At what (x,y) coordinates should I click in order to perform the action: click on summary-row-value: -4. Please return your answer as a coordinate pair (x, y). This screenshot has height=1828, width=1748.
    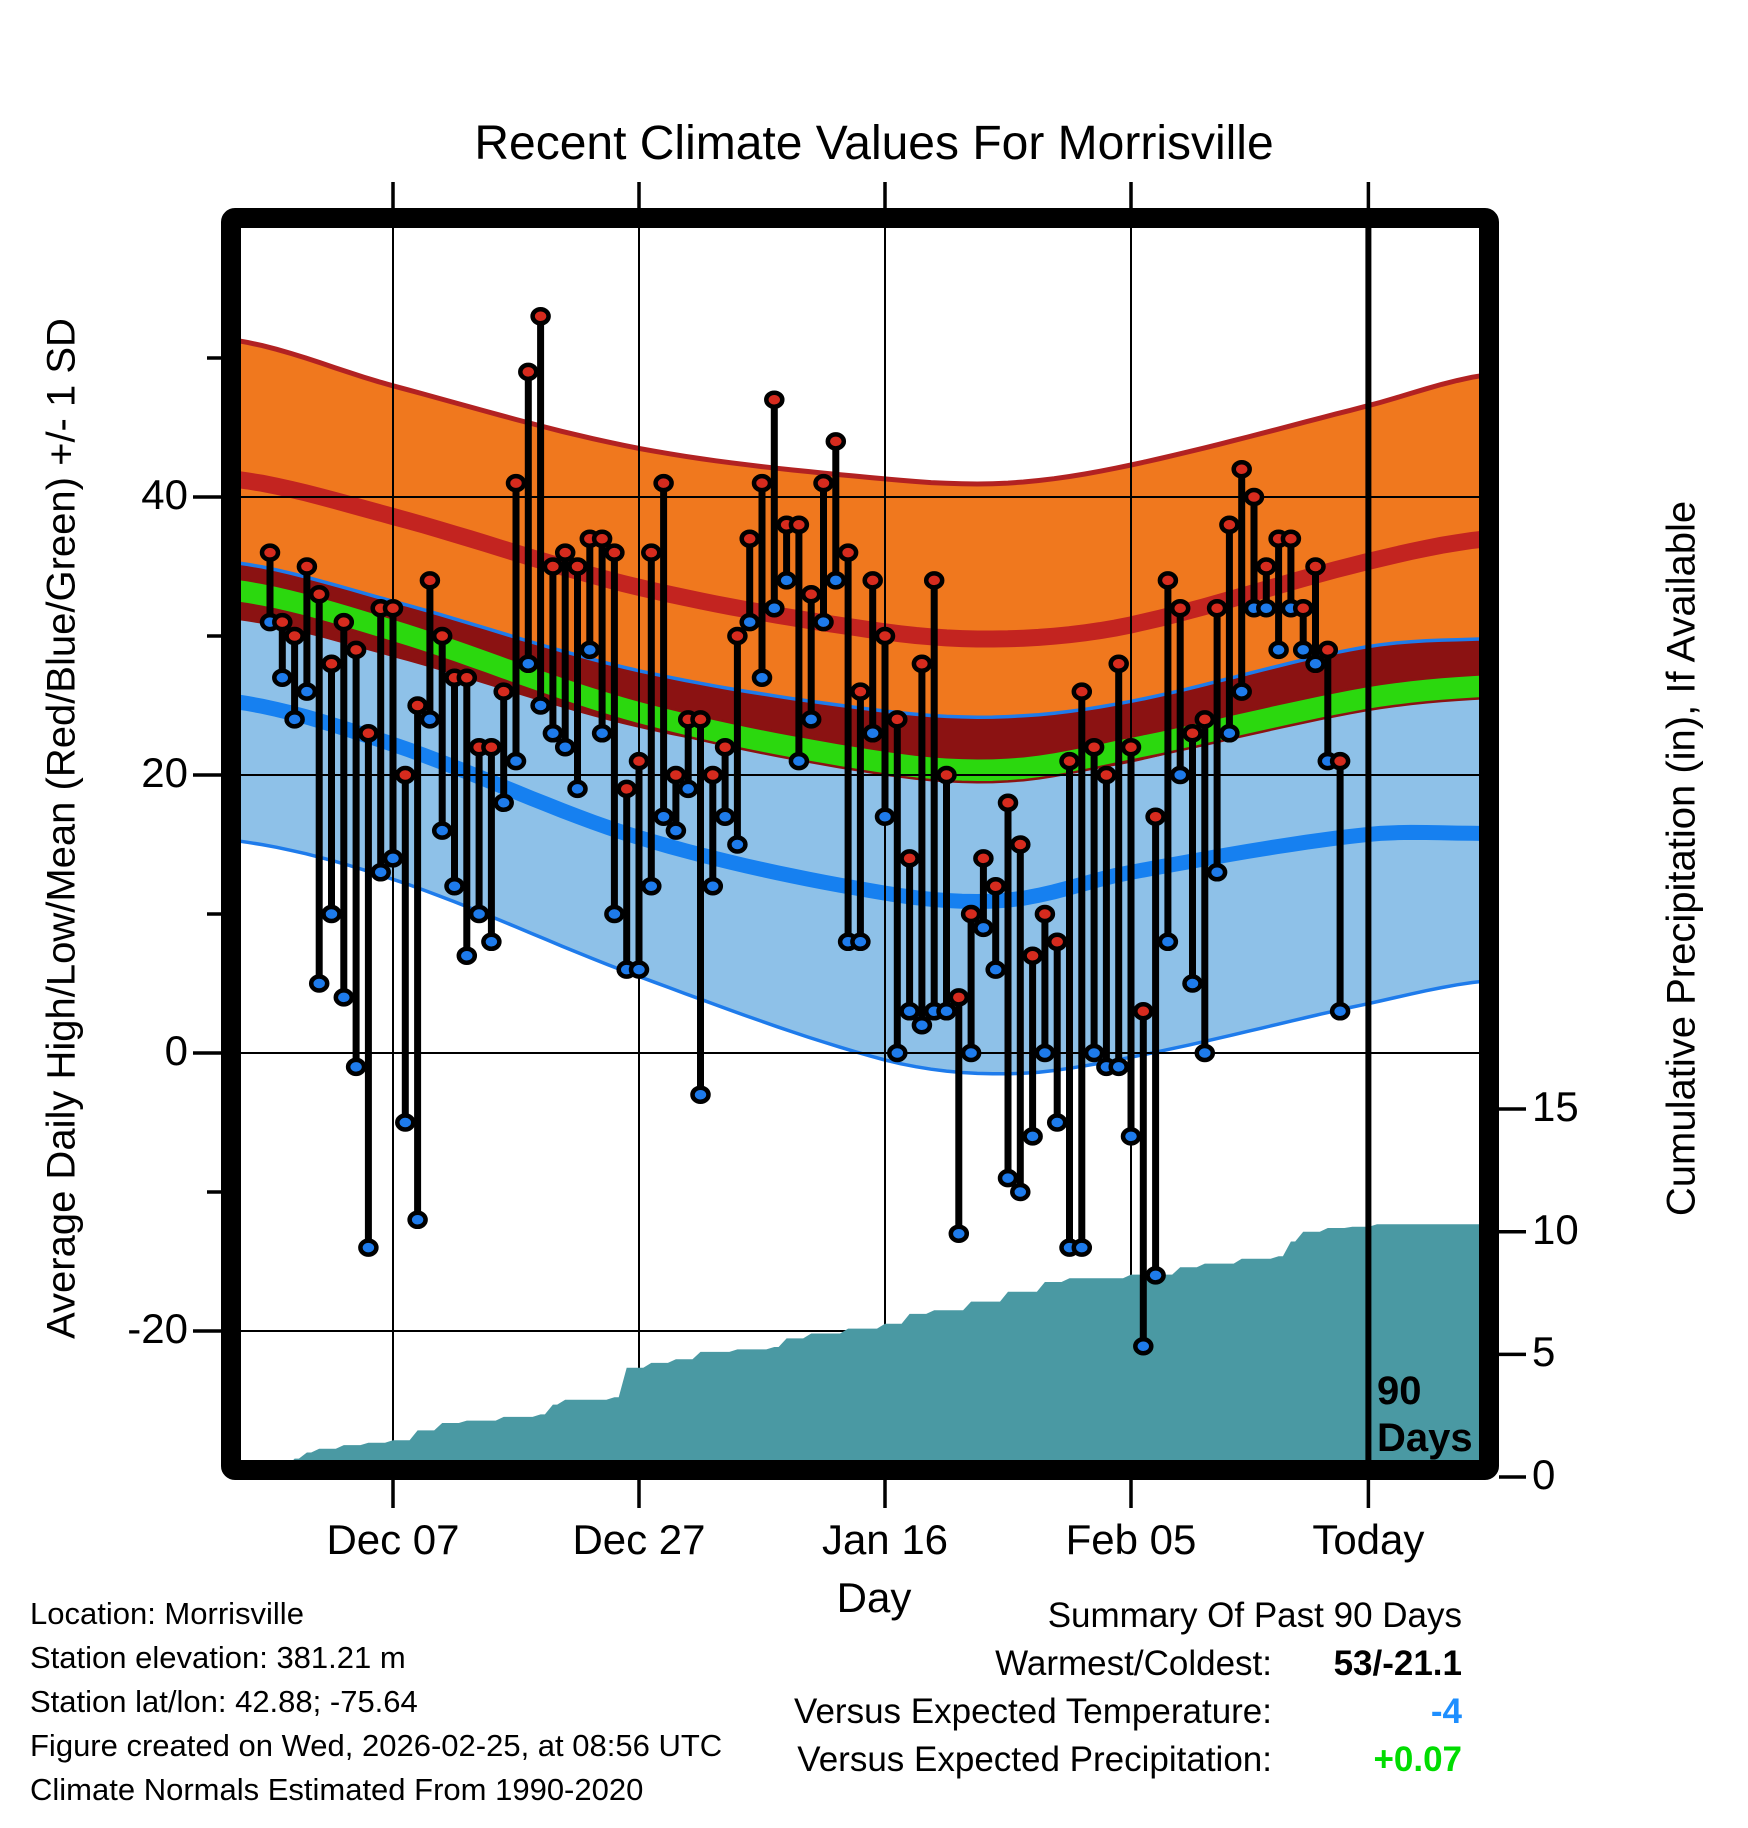
    Looking at the image, I should click on (1446, 1711).